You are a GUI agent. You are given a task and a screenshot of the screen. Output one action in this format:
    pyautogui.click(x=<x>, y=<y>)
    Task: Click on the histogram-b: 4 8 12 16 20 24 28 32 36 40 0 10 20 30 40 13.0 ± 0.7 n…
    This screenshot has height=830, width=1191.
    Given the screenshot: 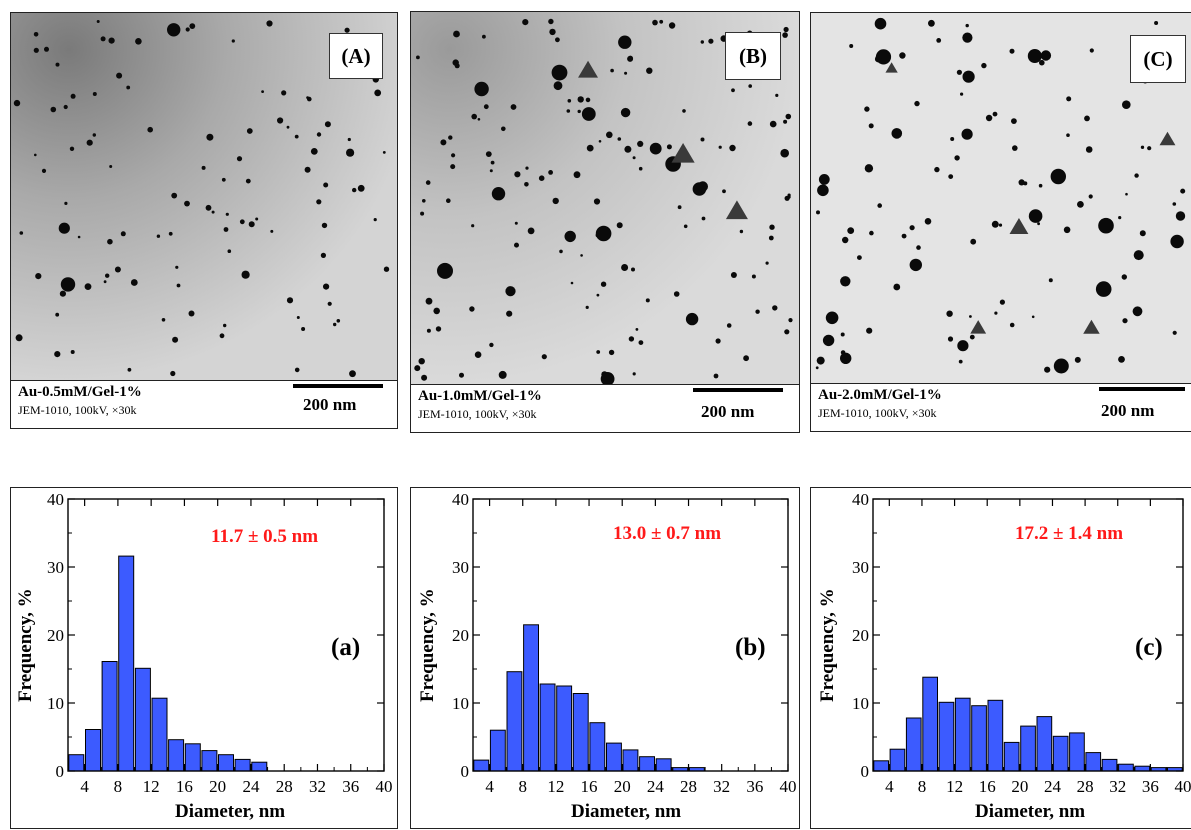 What is the action you would take?
    pyautogui.click(x=605, y=658)
    